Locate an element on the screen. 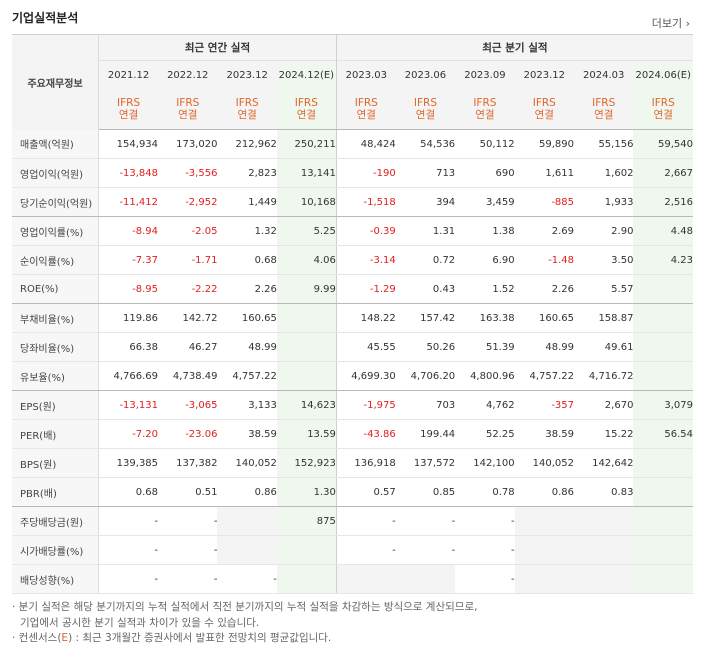 This screenshot has height=652, width=702. period-header: 2023.03 is located at coordinates (365, 74).